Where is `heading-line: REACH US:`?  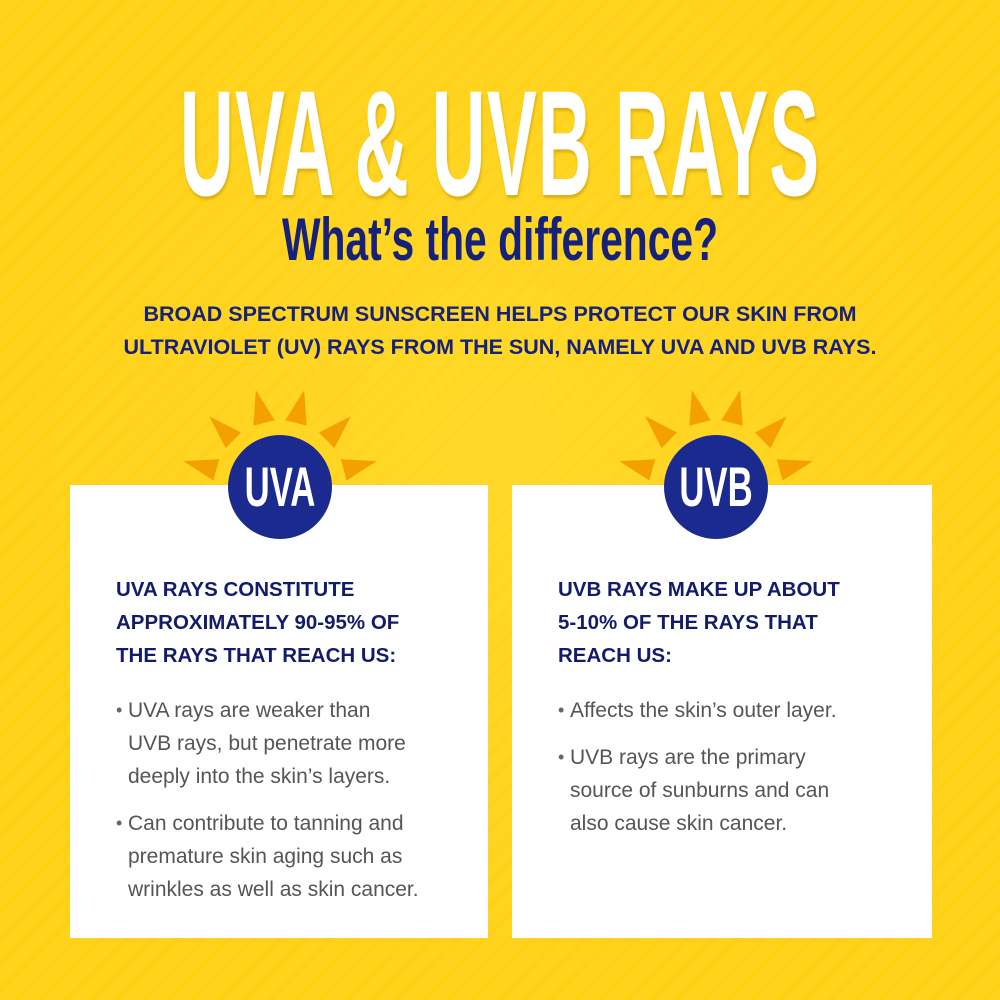
heading-line: REACH US: is located at coordinates (615, 655).